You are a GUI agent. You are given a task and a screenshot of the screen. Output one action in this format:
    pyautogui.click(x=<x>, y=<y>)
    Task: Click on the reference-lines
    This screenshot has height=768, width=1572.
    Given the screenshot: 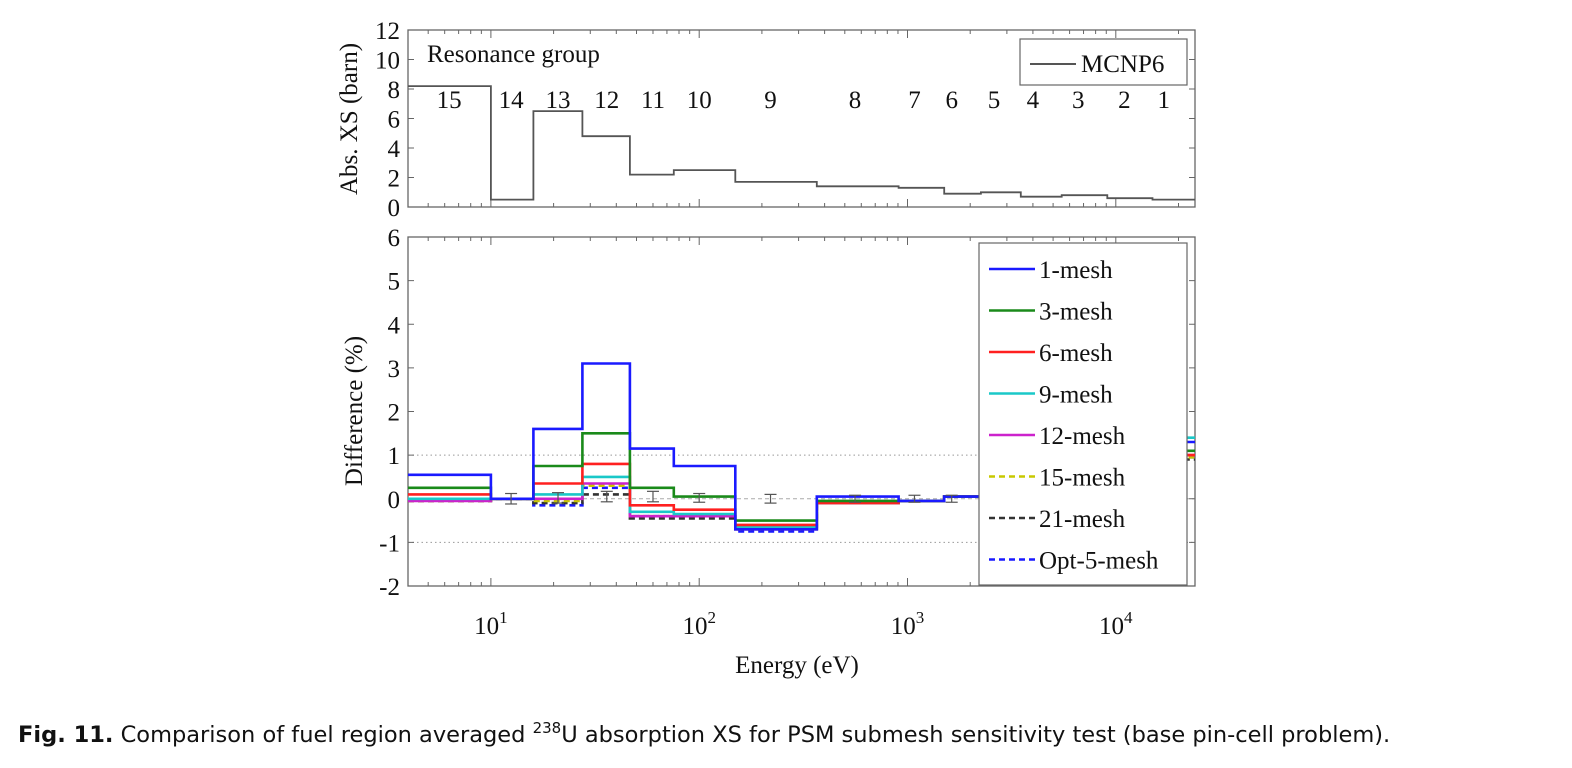 What is the action you would take?
    pyautogui.click(x=801, y=498)
    